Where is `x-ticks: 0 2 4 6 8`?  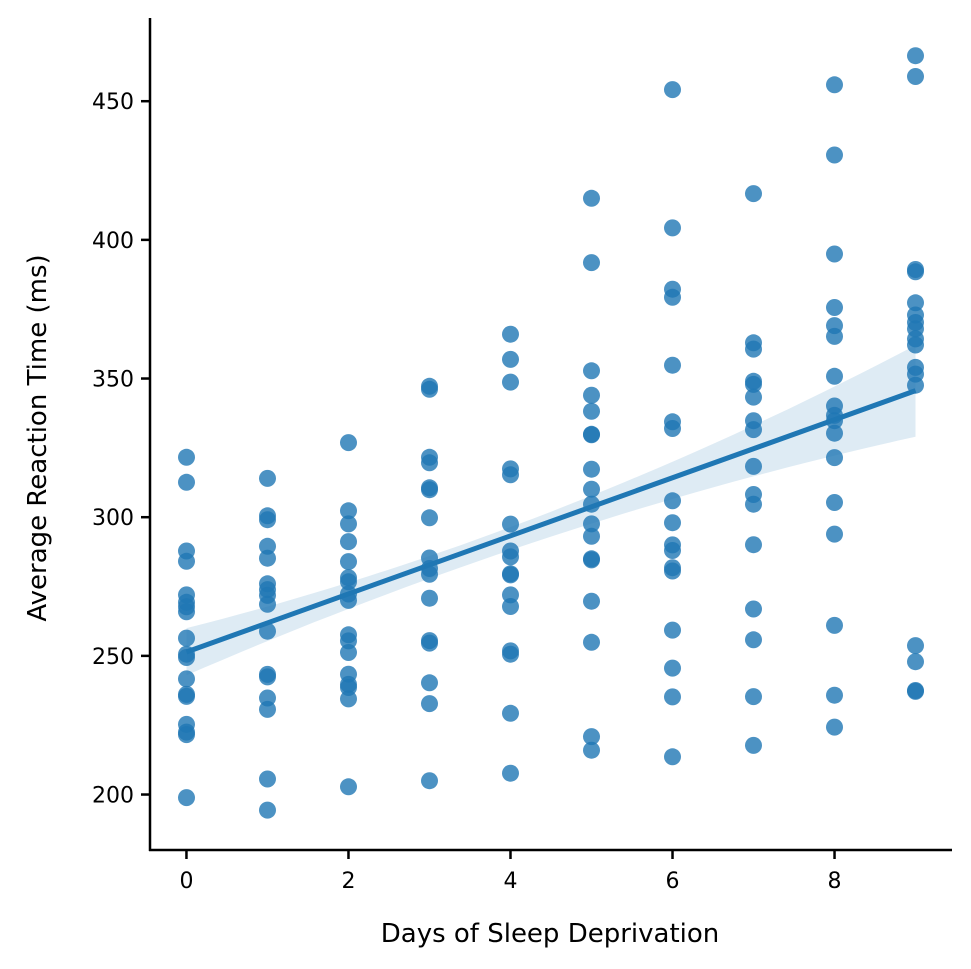 x-ticks: 0 2 4 6 8 is located at coordinates (510, 872).